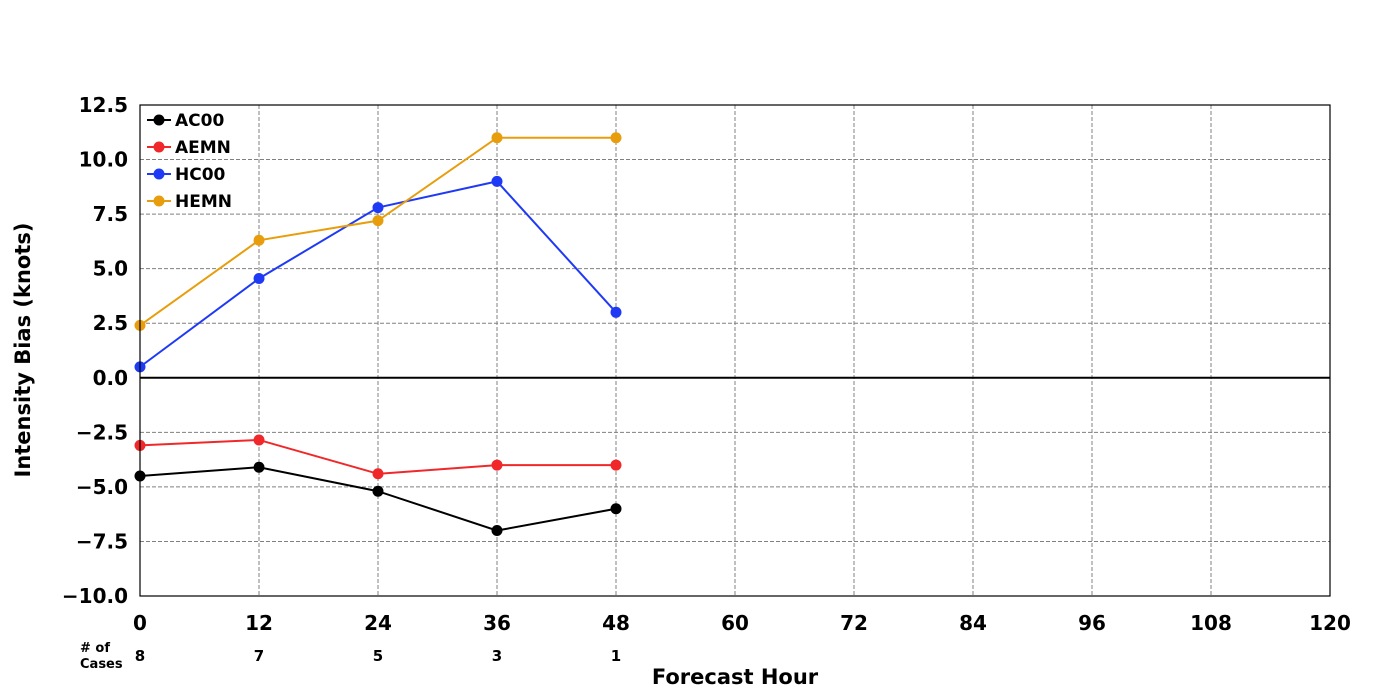 This screenshot has height=700, width=1400. I want to click on legend-label: AC00, so click(199, 121).